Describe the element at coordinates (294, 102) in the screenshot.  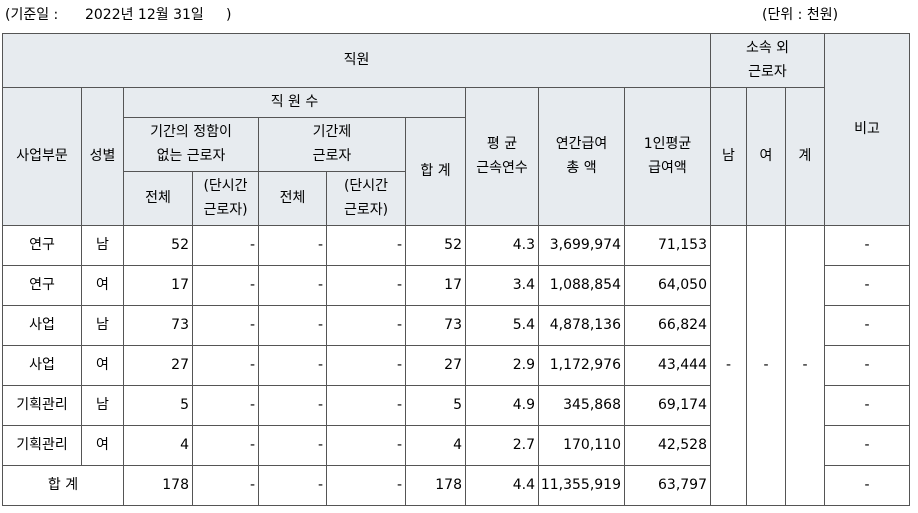
I see `headcount-header: 직 원 수` at that location.